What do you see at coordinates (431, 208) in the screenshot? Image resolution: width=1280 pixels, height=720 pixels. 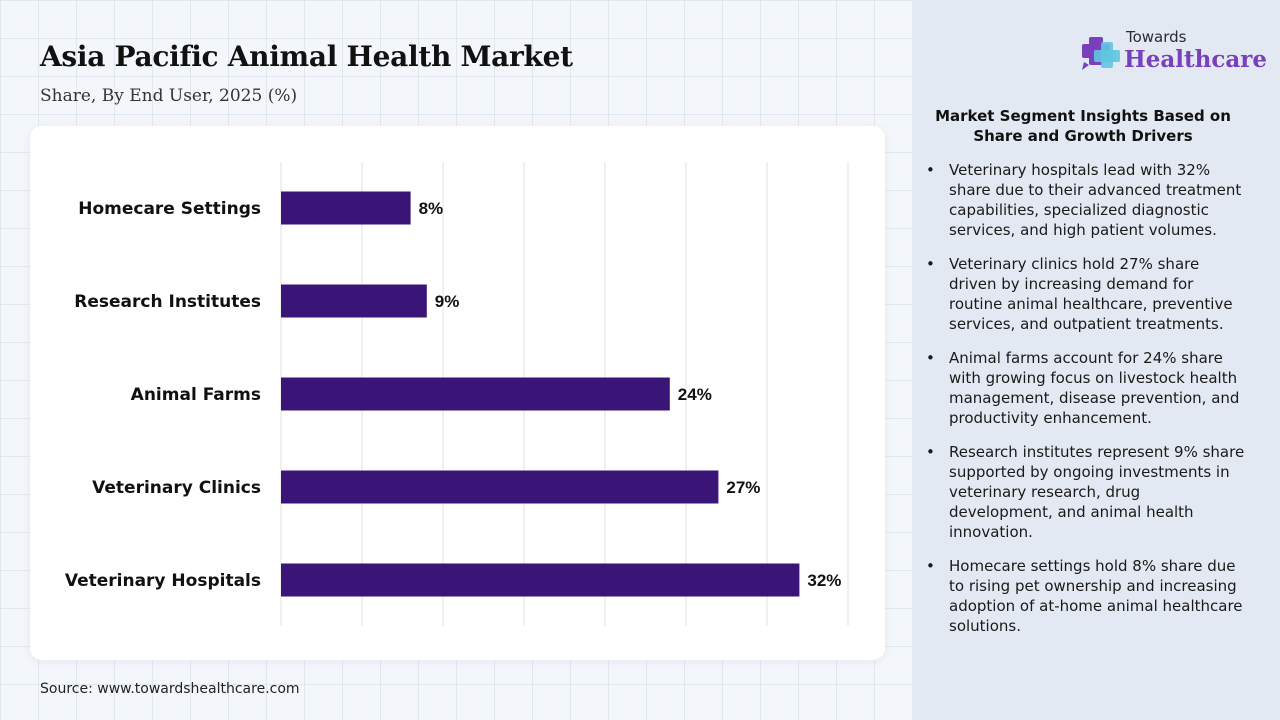 I see `data-label: 8%` at bounding box center [431, 208].